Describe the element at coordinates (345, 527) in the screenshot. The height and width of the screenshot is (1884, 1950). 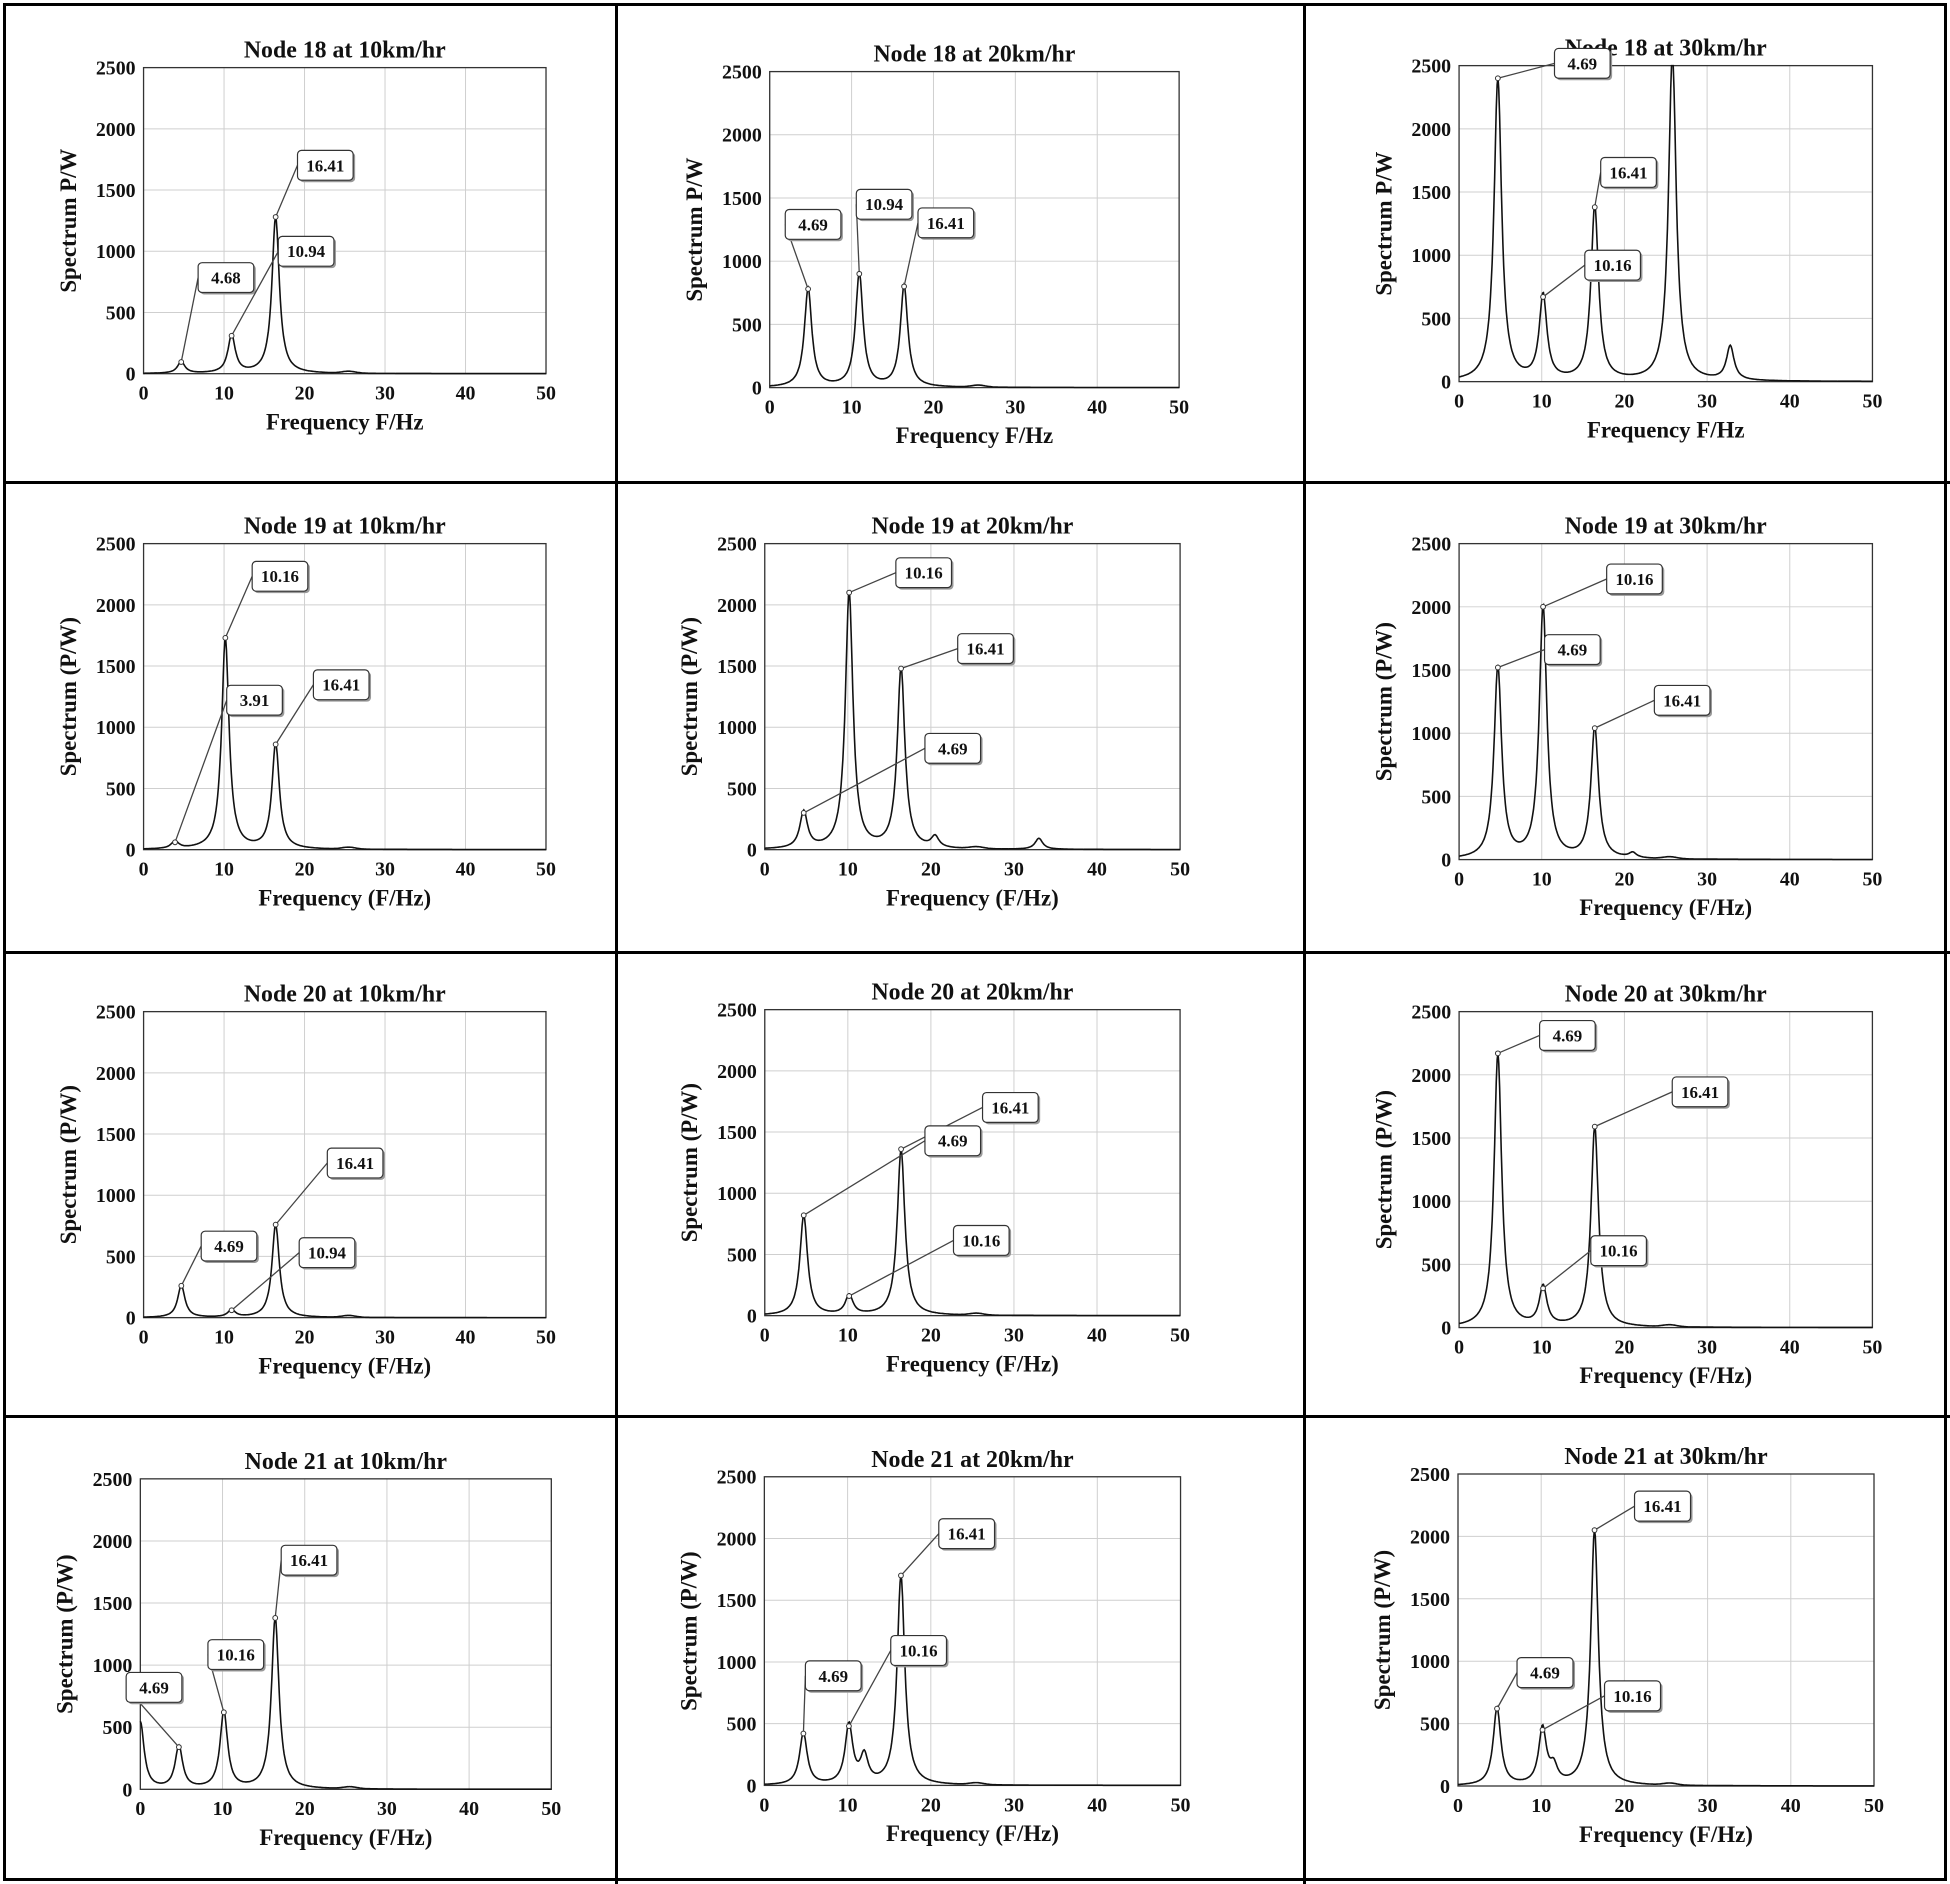
I see `chart-title: Node 19 at 10km/hr` at that location.